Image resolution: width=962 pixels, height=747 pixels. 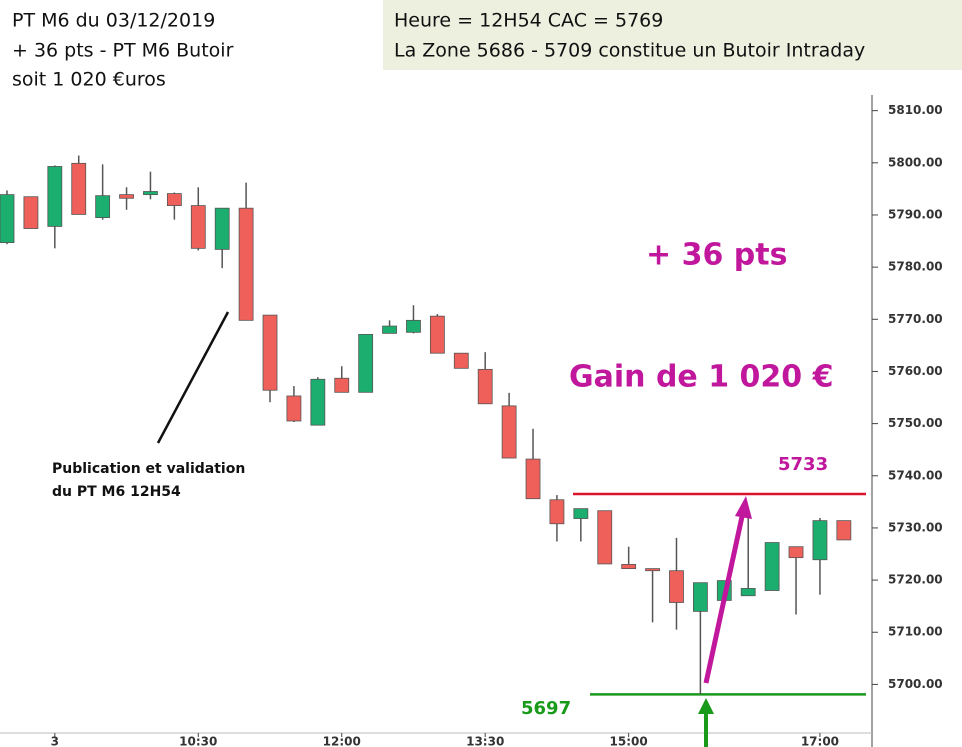 What do you see at coordinates (915, 319) in the screenshot?
I see `y-tick-label: 5770.00` at bounding box center [915, 319].